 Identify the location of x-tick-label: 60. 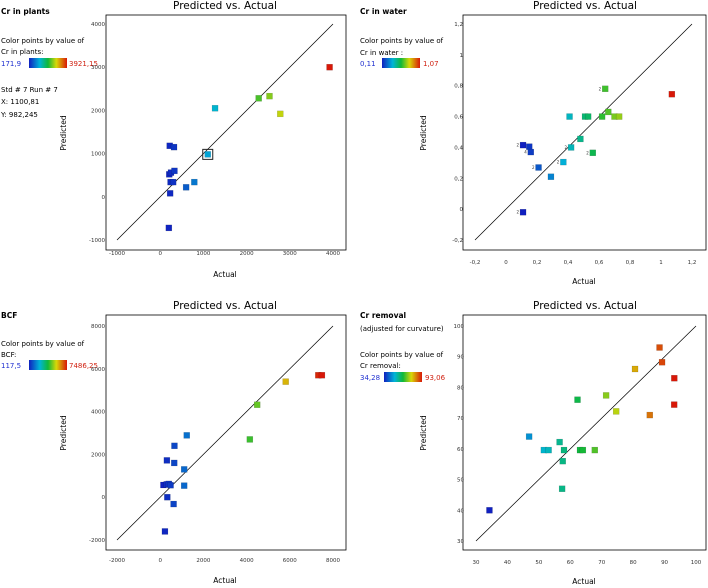
(570, 563).